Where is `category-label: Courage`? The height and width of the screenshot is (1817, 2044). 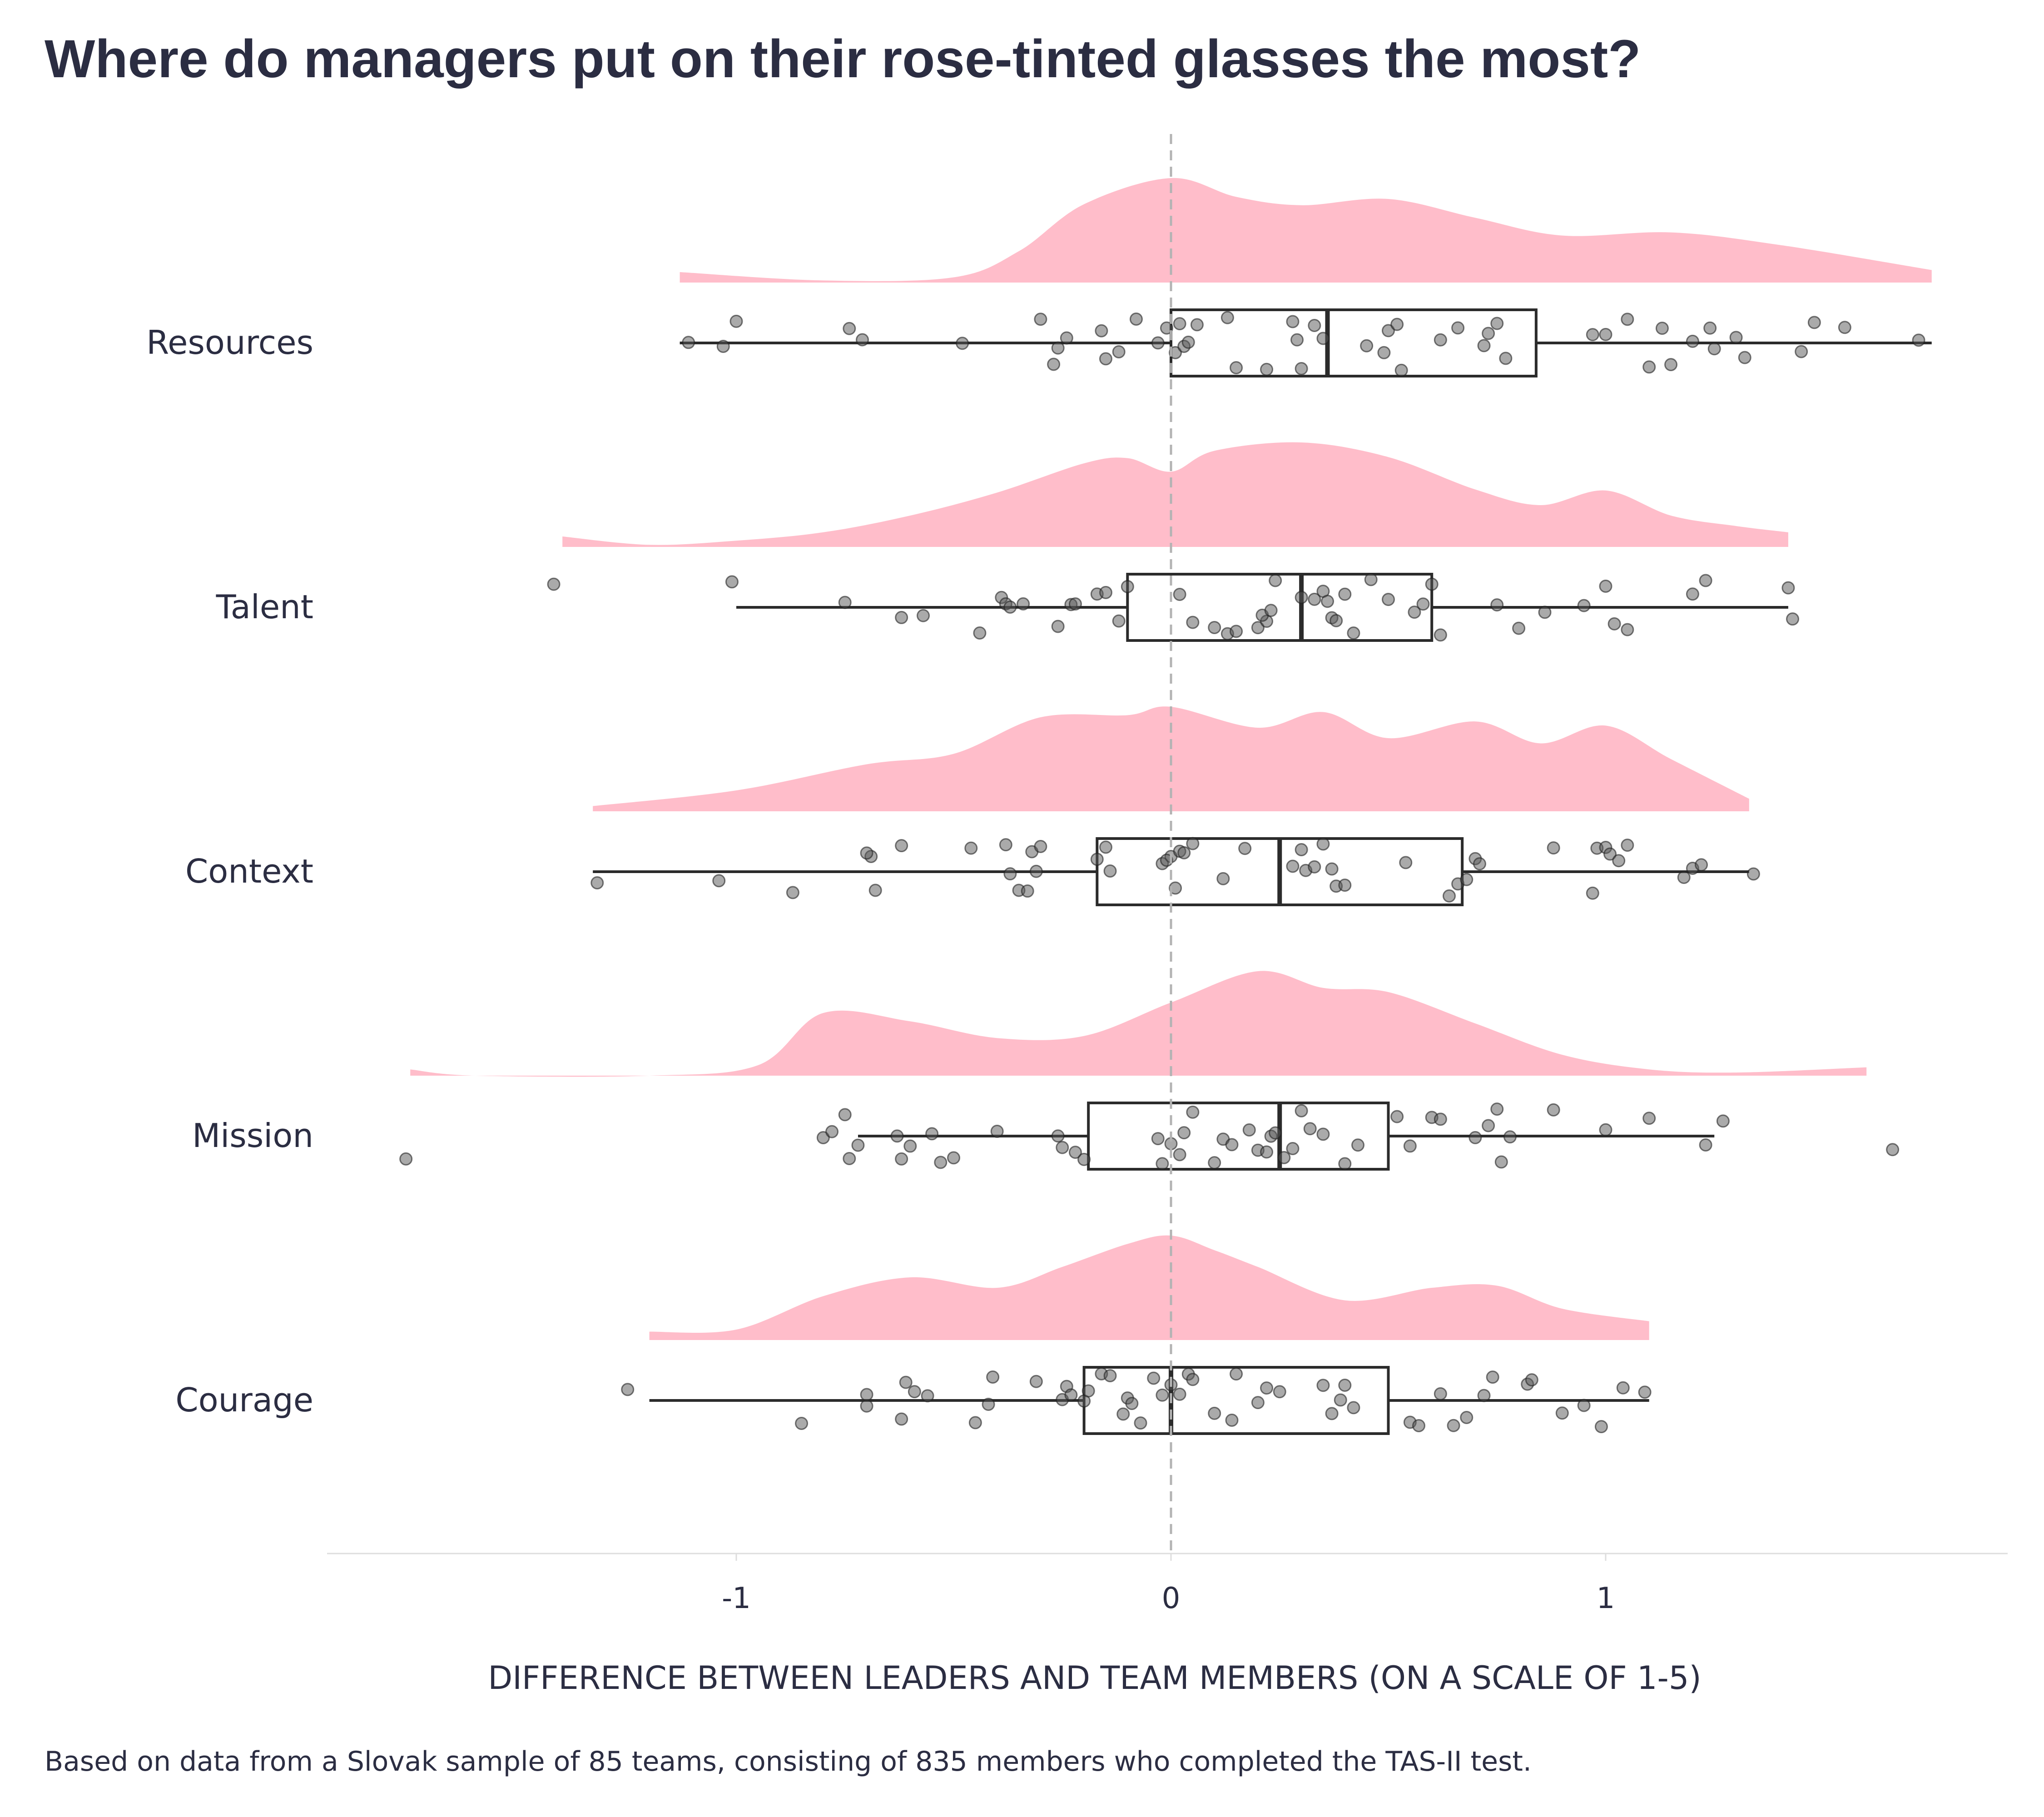
category-label: Courage is located at coordinates (244, 1400).